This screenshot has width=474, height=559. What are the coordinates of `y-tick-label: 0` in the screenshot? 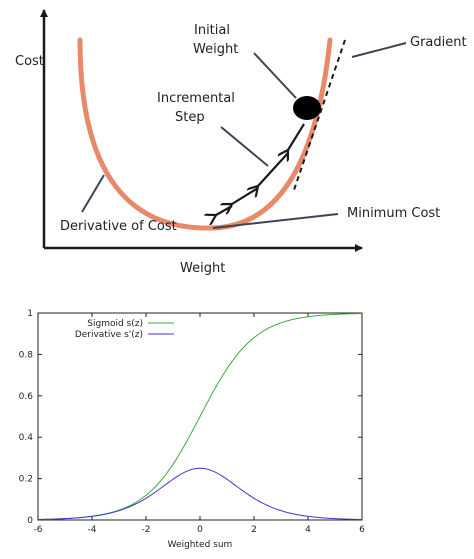 It's located at (30, 521).